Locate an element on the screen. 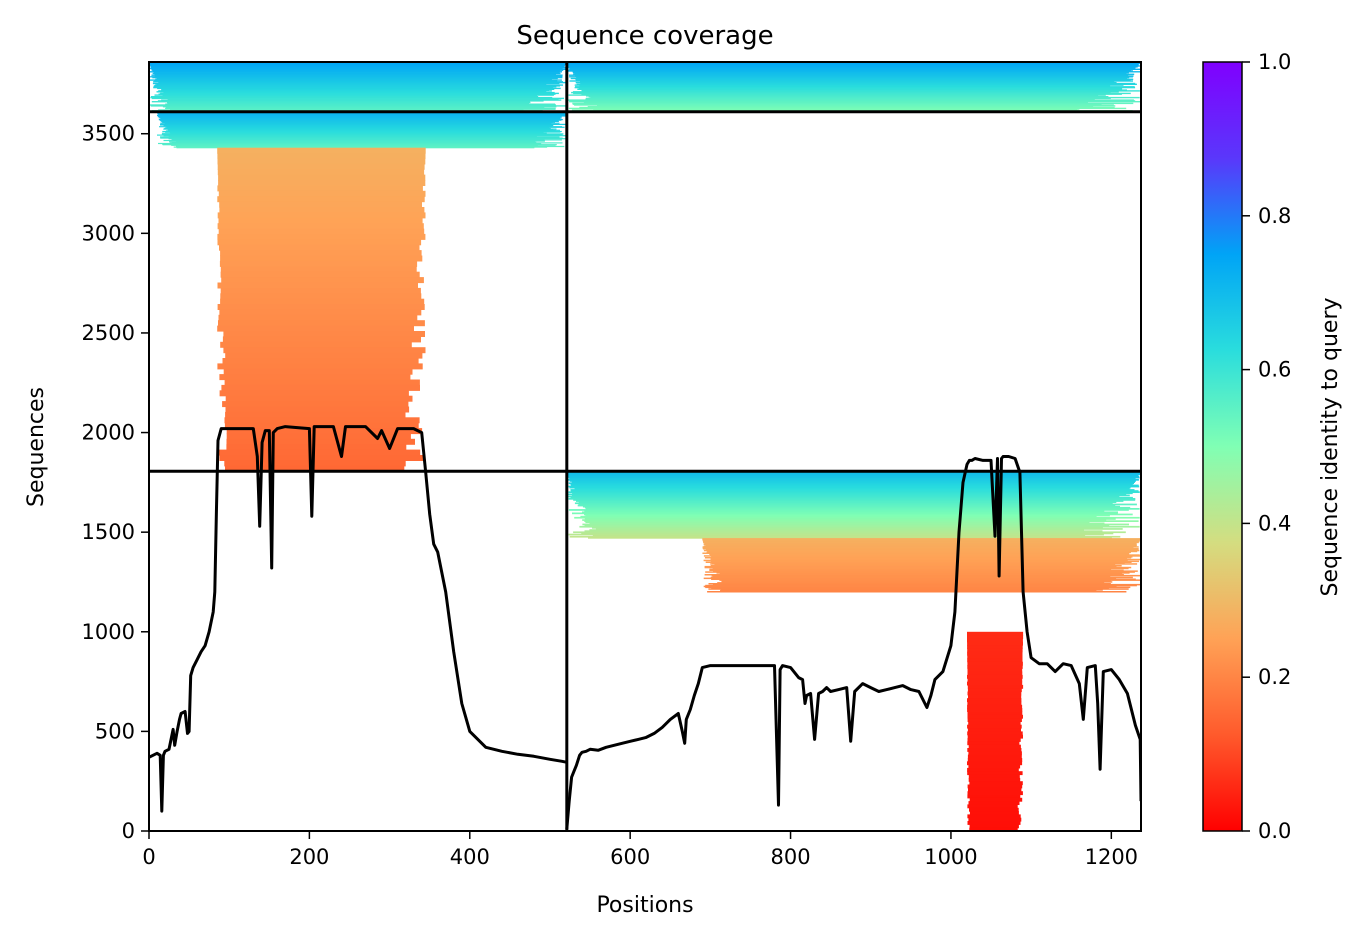 The width and height of the screenshot is (1364, 939). y-tick-label: 1000 is located at coordinates (108, 632).